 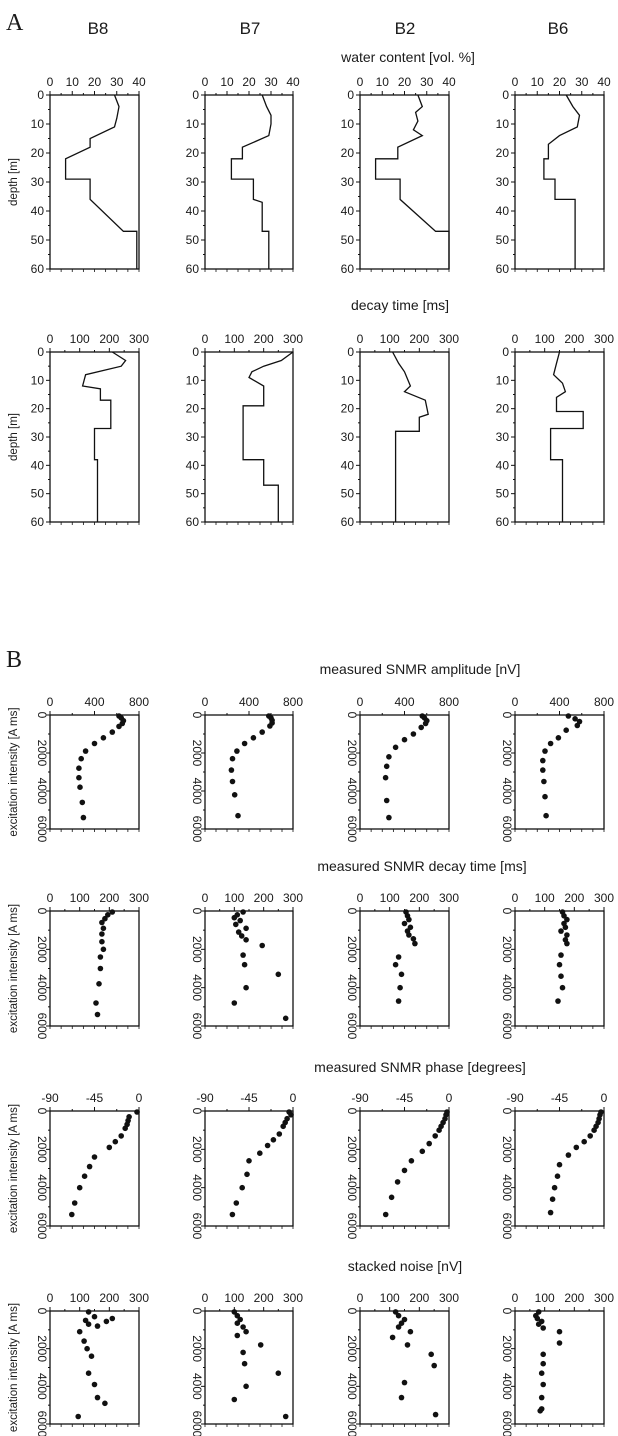 I want to click on row-title-snmr-amplitude: measured SNMR amplitude [nV], so click(x=420, y=669).